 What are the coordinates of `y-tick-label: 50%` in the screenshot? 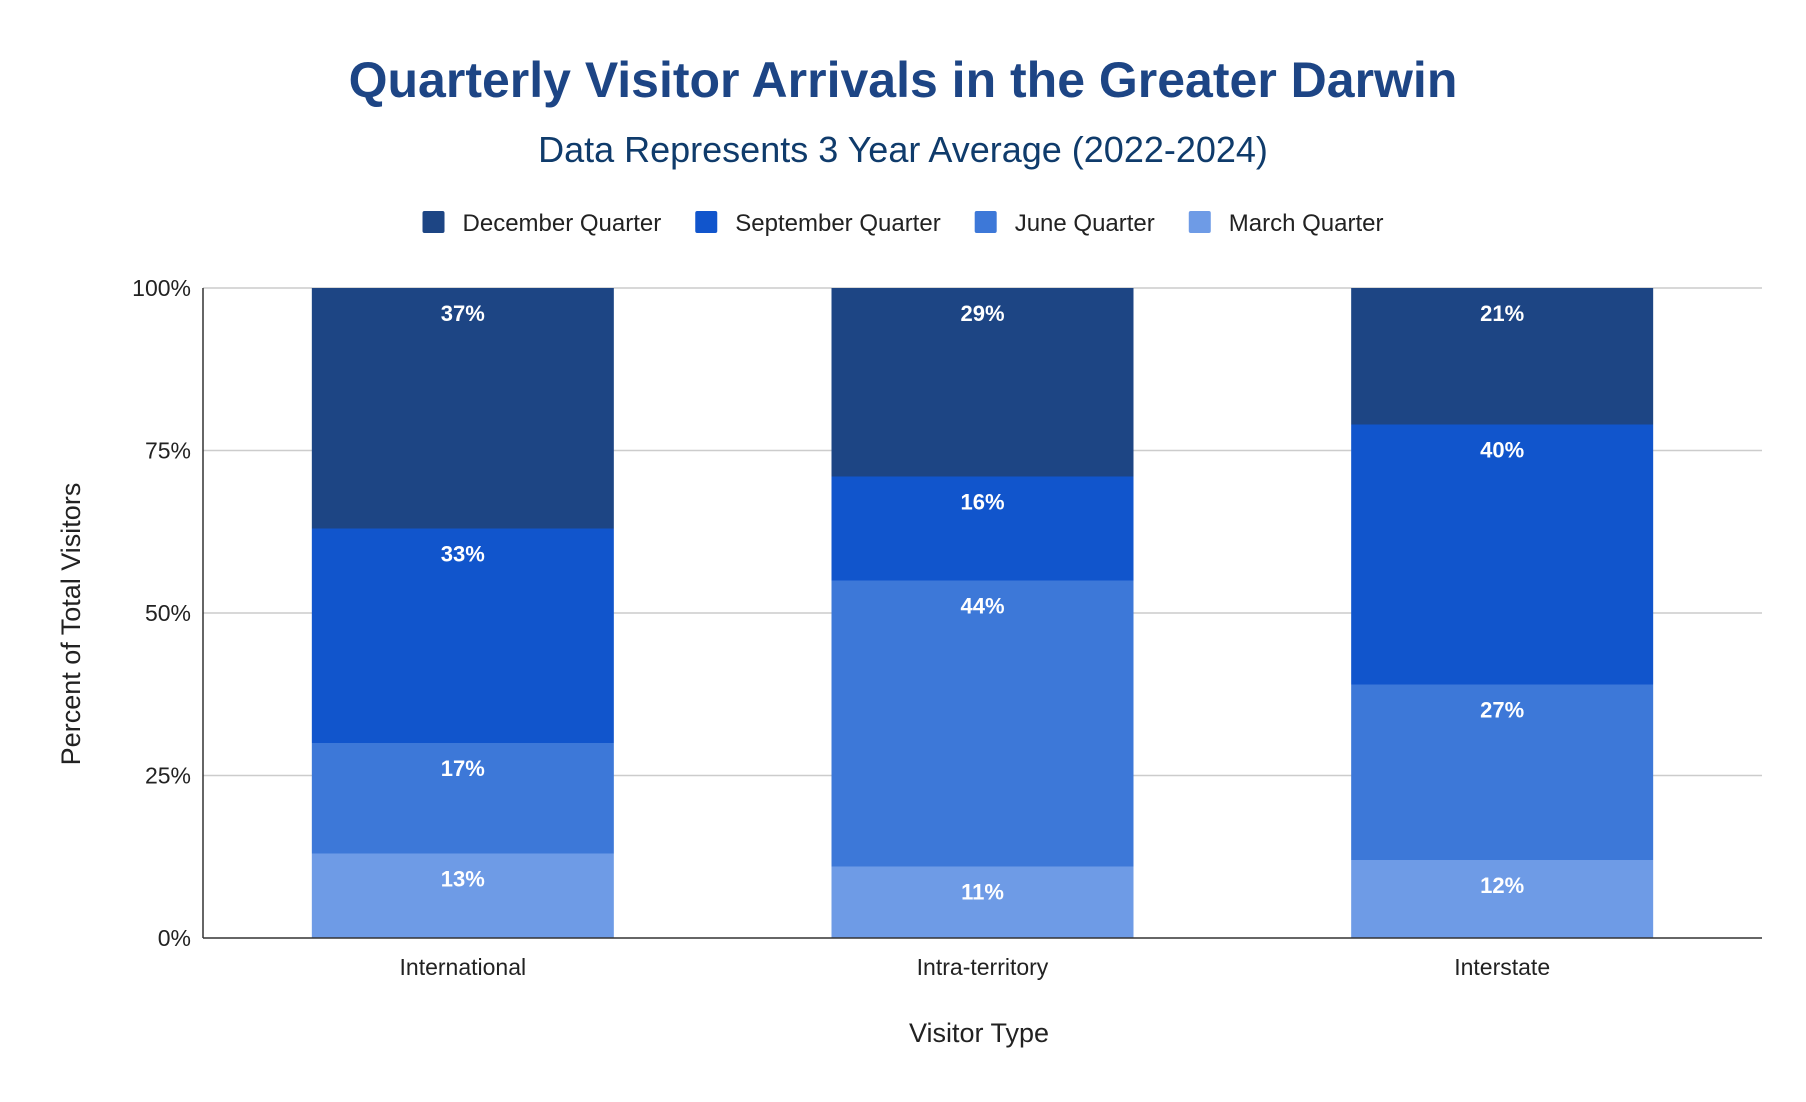 It's located at (168, 613).